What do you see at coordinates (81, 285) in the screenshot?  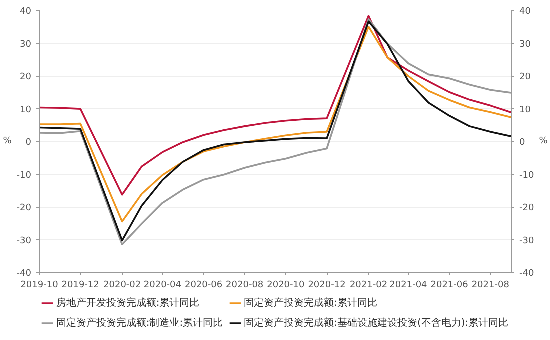 I see `x-tick-label: 2019-12` at bounding box center [81, 285].